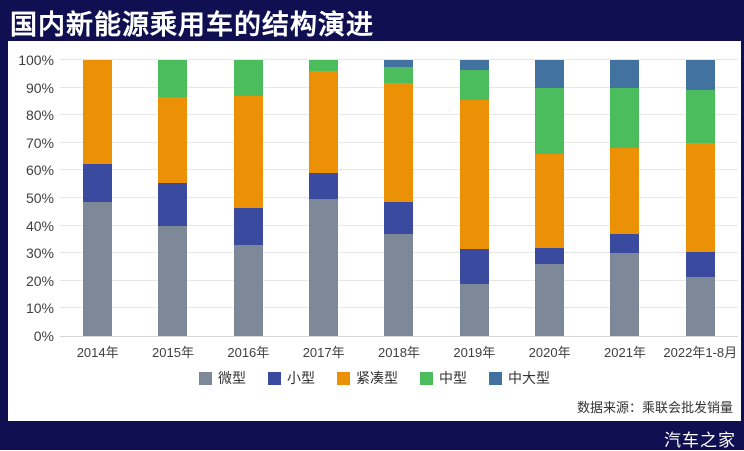  I want to click on y-tick-label: 100%, so click(36, 60).